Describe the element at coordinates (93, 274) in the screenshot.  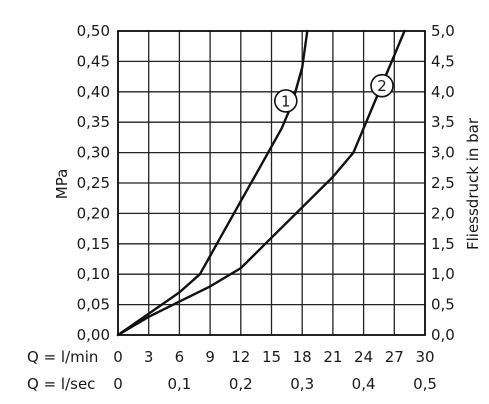
I see `y-left-tick-label: 0,10` at that location.